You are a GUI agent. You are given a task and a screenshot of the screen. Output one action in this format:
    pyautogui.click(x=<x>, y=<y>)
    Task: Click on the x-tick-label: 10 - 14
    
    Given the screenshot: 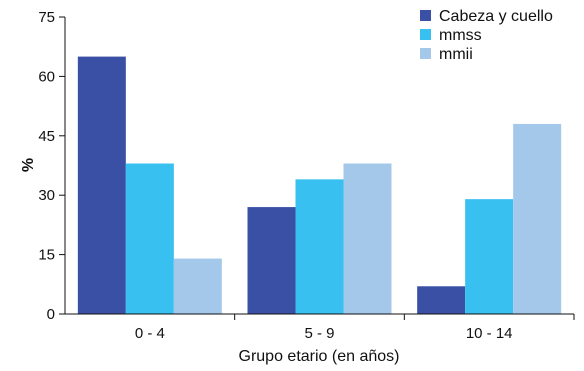 What is the action you would take?
    pyautogui.click(x=489, y=333)
    